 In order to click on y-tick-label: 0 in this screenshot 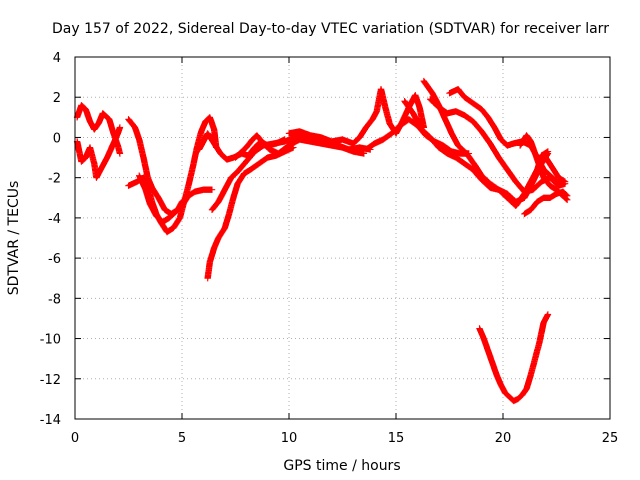, I will do `click(57, 138)`.